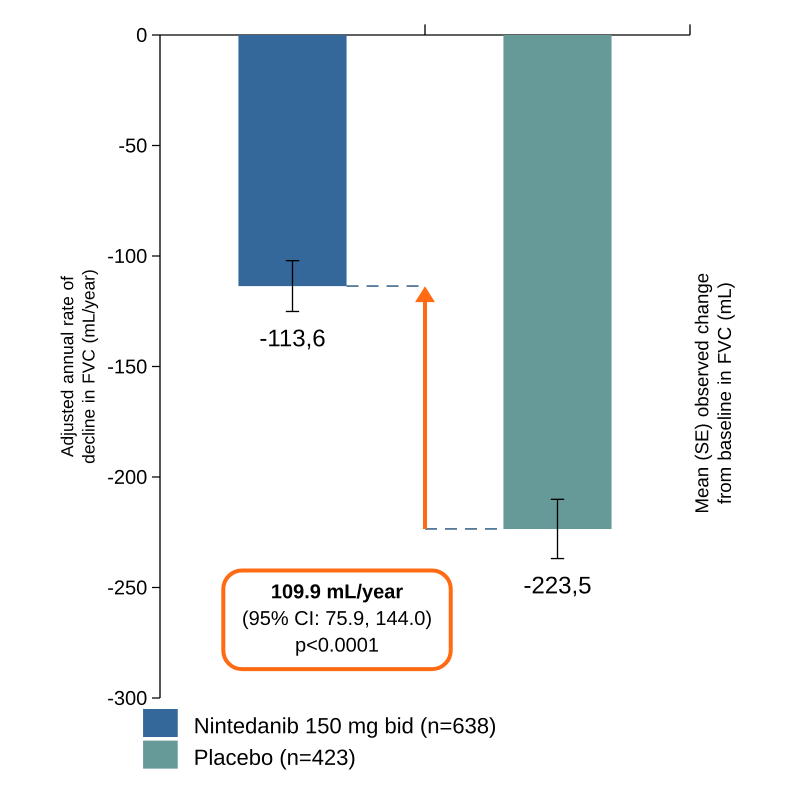  Describe the element at coordinates (292, 340) in the screenshot. I see `data-label: -113,6` at that location.